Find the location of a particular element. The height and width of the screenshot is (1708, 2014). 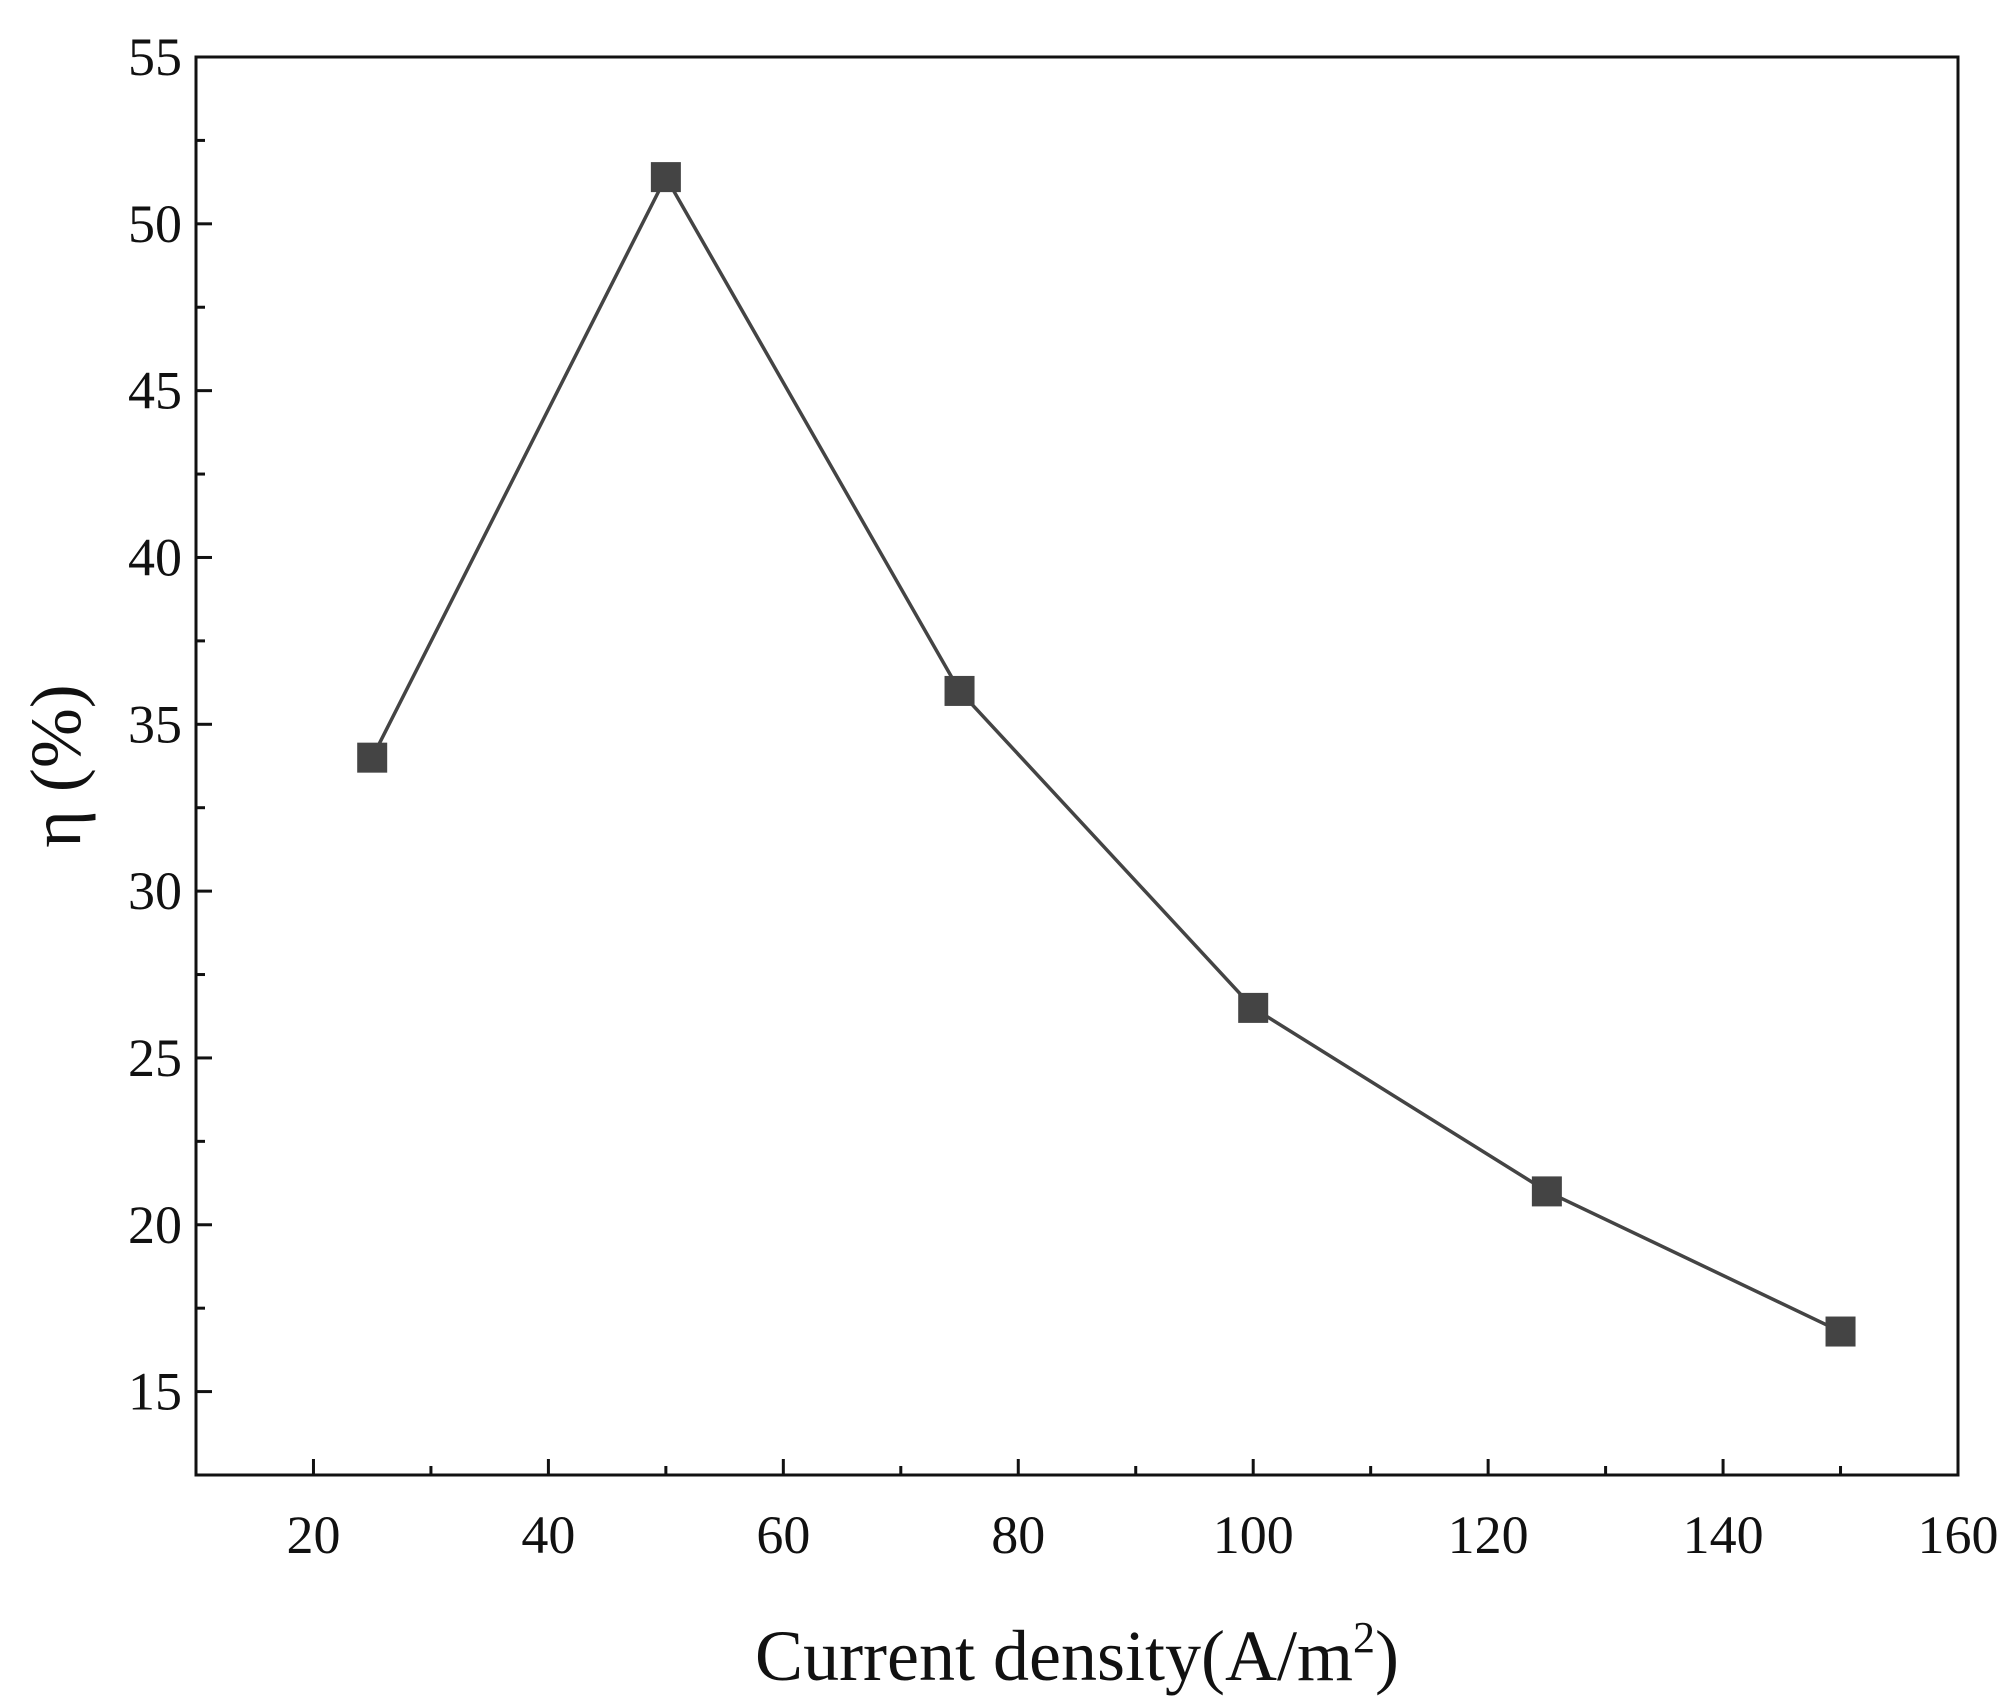

y-tick-labels: 15 20 25 30 35 40 45 50 55 is located at coordinates (155, 724).